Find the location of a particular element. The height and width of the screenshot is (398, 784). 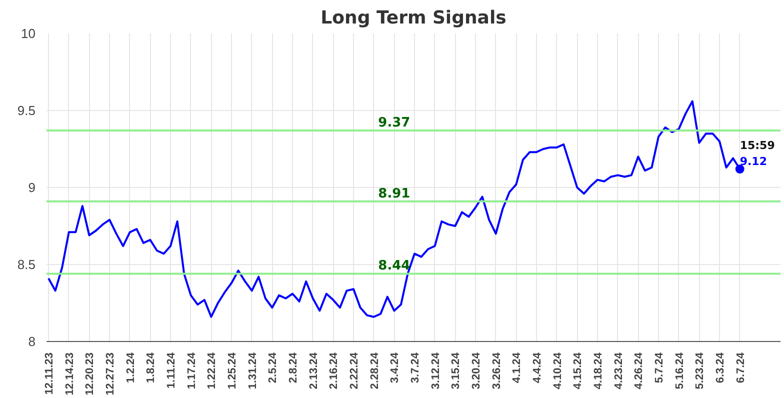

x-tick-label: 1.25.24 is located at coordinates (232, 371).